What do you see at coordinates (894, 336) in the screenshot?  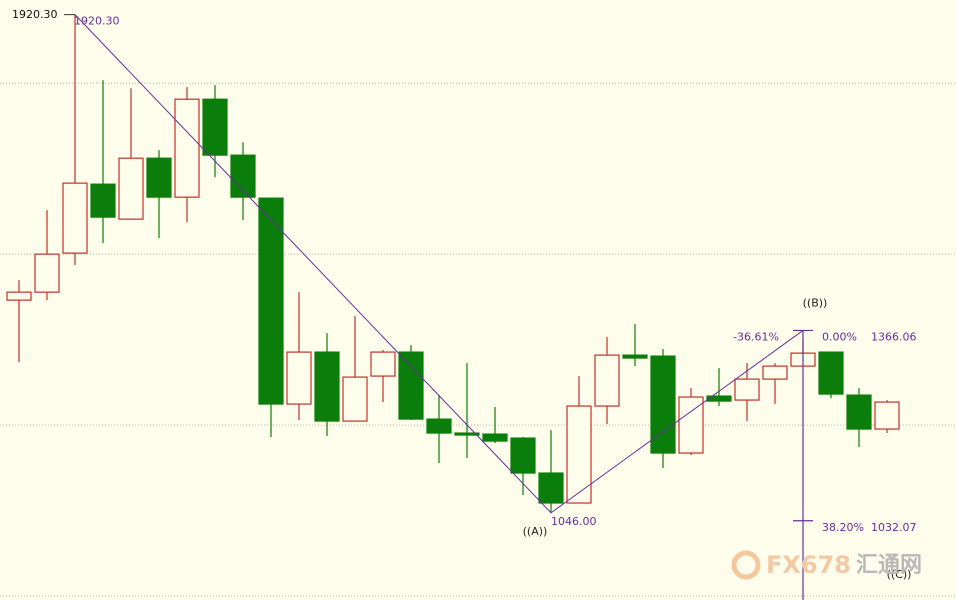 I see `fib-level-price: 1366.06` at bounding box center [894, 336].